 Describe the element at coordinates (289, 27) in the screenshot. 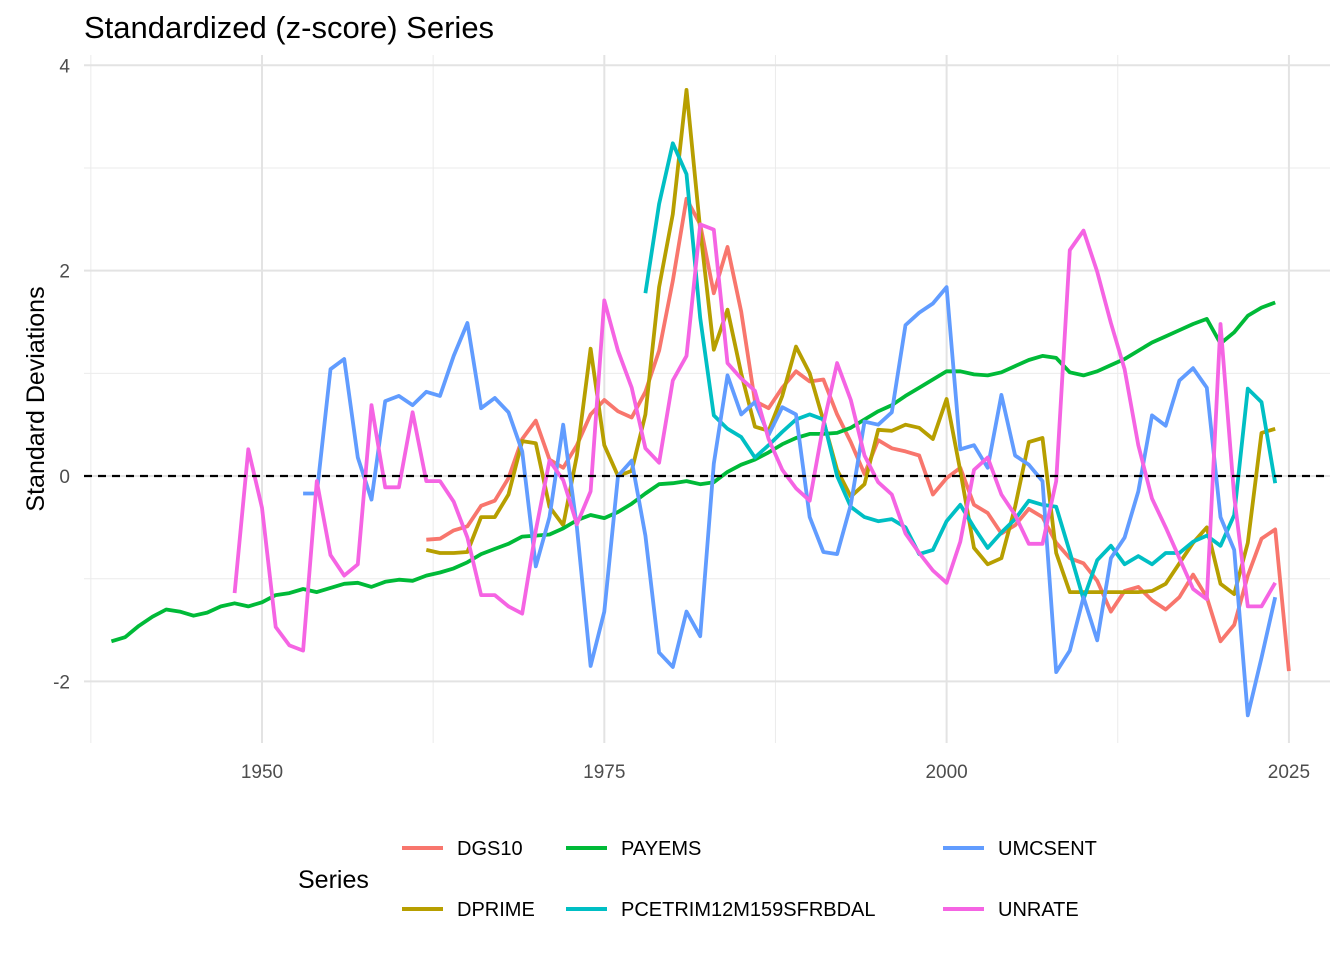

I see `chart-title: Standardized (z-score) Series` at that location.